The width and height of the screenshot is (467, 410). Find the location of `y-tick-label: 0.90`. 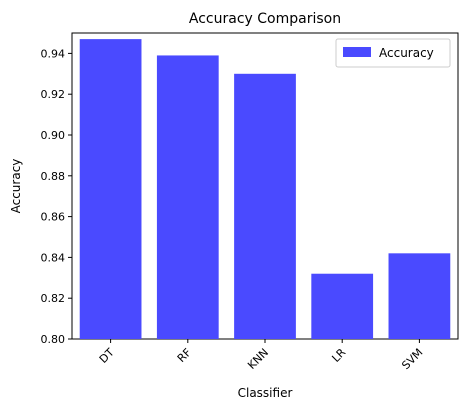

y-tick-label: 0.90 is located at coordinates (53, 135).